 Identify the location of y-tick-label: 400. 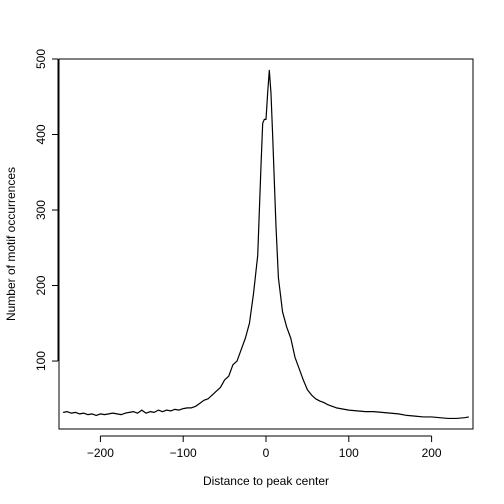
(41, 134).